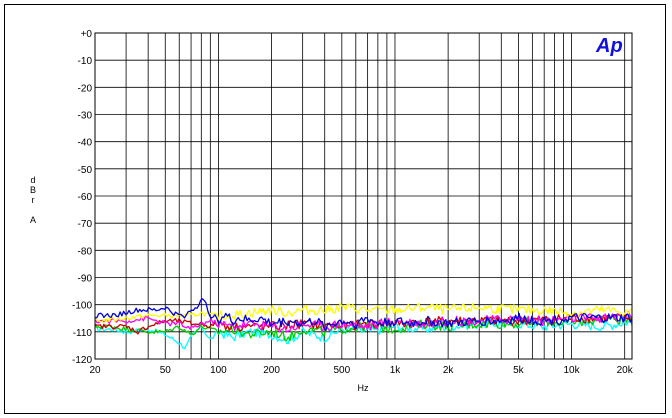  I want to click on y-tick-label: -70, so click(85, 224).